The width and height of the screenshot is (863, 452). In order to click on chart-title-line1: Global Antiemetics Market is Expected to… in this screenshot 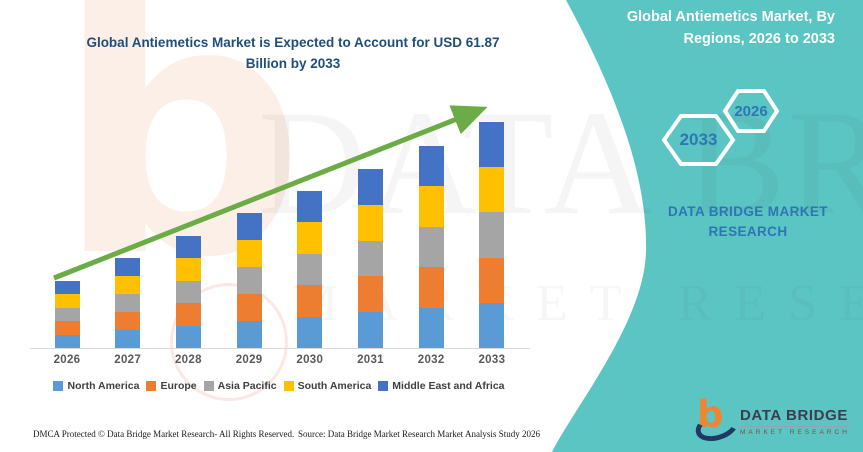, I will do `click(293, 42)`.